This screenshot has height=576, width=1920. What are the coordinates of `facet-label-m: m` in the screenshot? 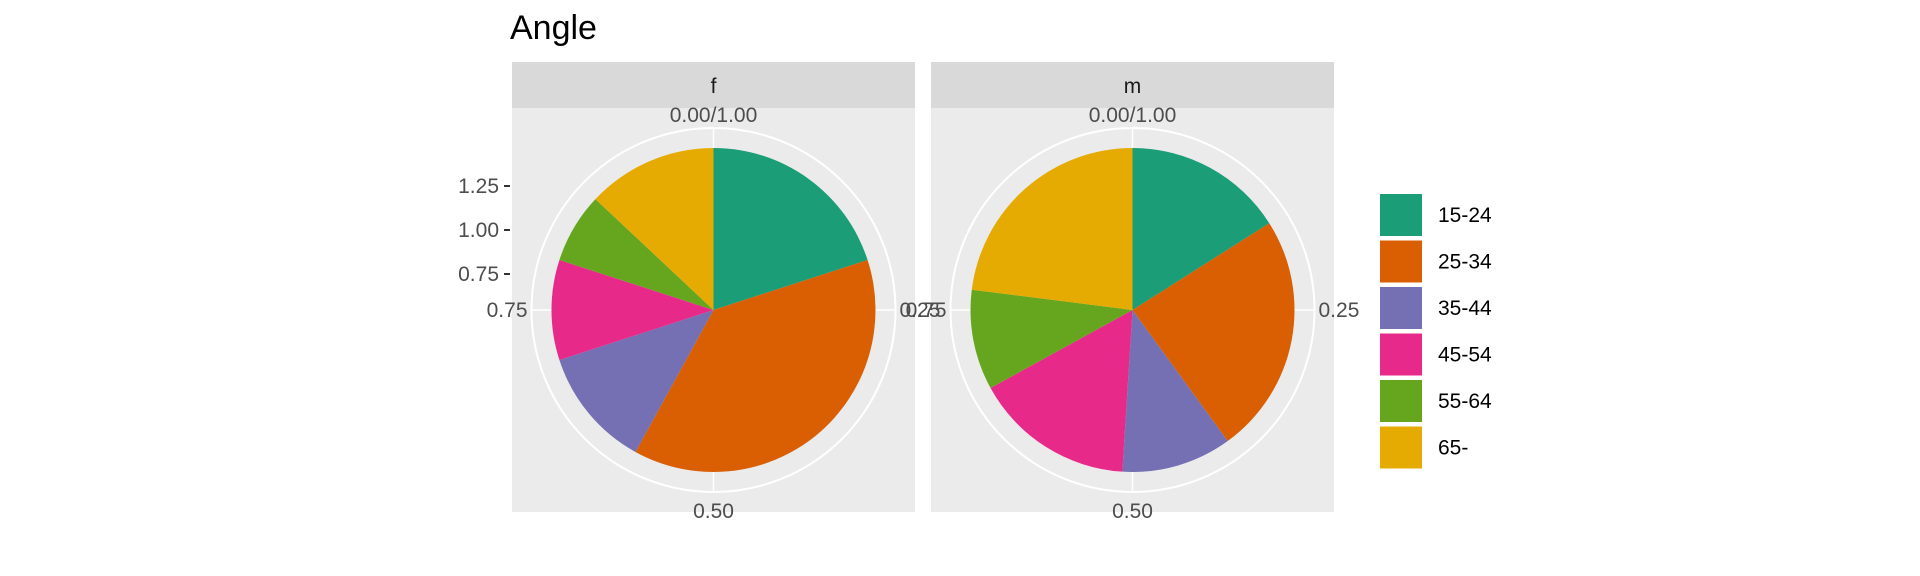 It's located at (1133, 86).